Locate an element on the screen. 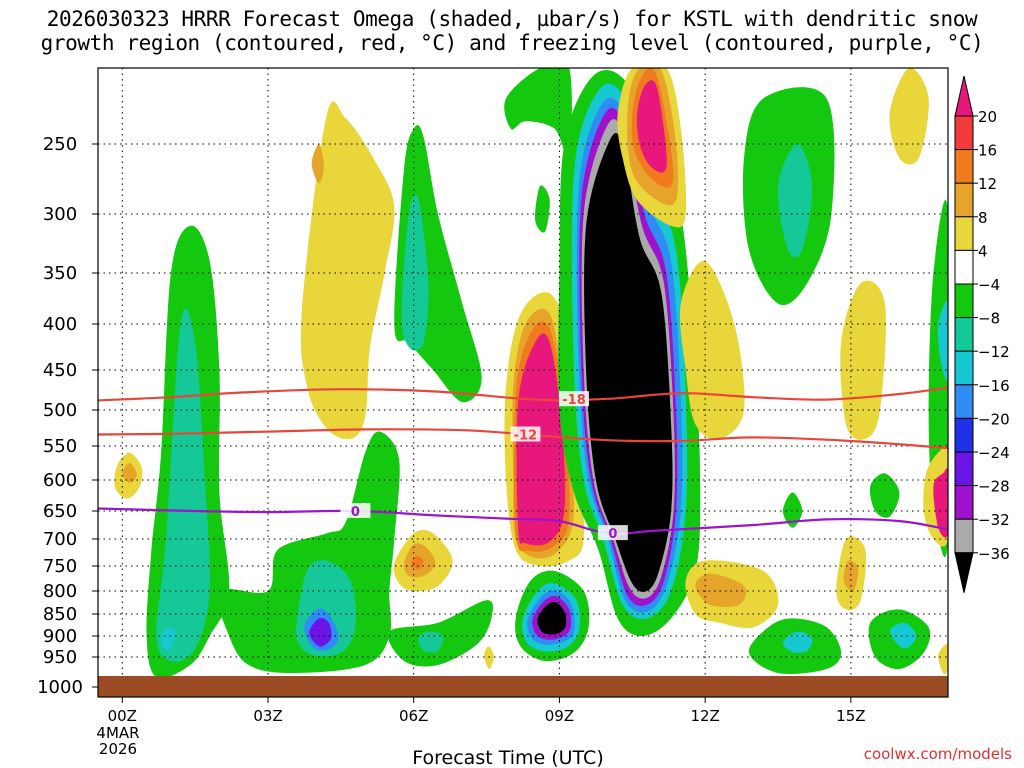  y-tick-label-450: 450 is located at coordinates (60, 370).